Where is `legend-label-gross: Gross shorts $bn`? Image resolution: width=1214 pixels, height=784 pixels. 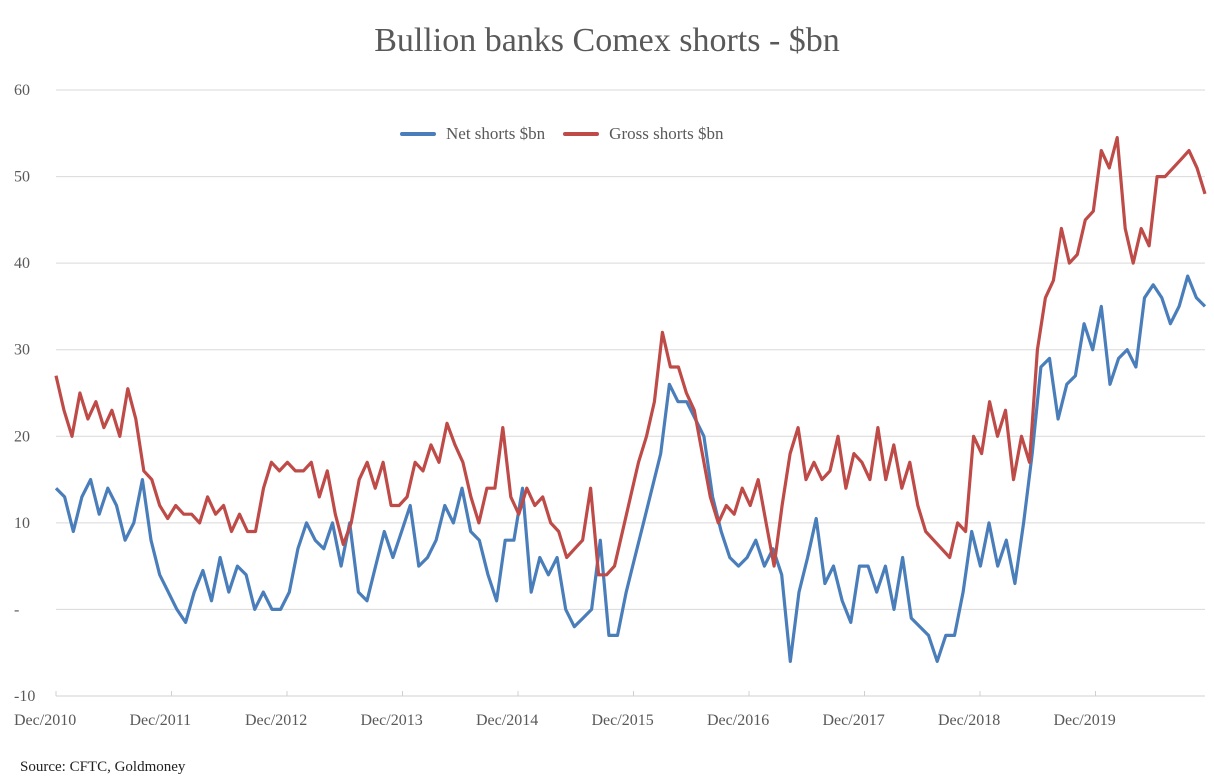
legend-label-gross: Gross shorts $bn is located at coordinates (666, 133).